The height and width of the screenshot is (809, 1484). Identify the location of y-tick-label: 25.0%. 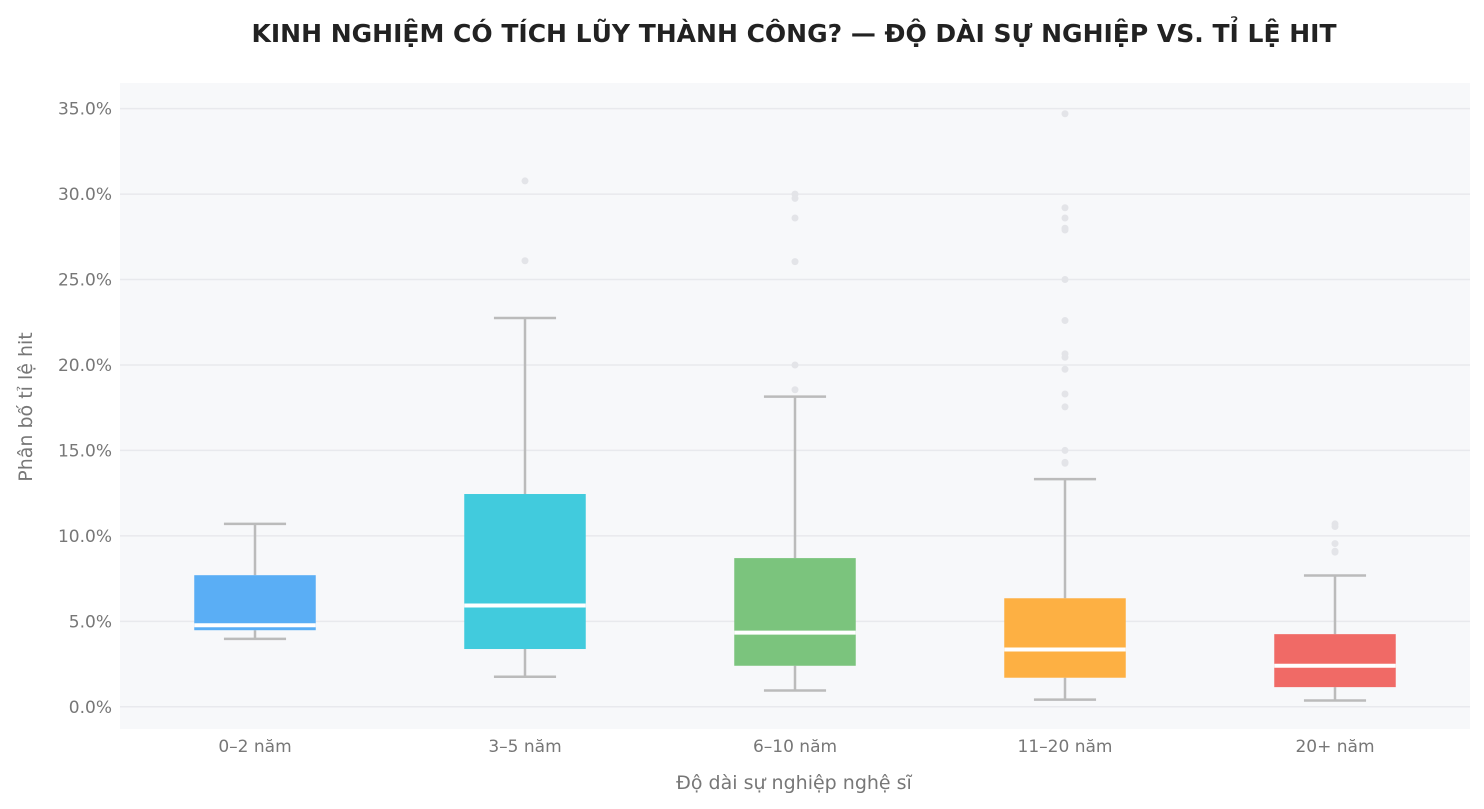
(85, 281).